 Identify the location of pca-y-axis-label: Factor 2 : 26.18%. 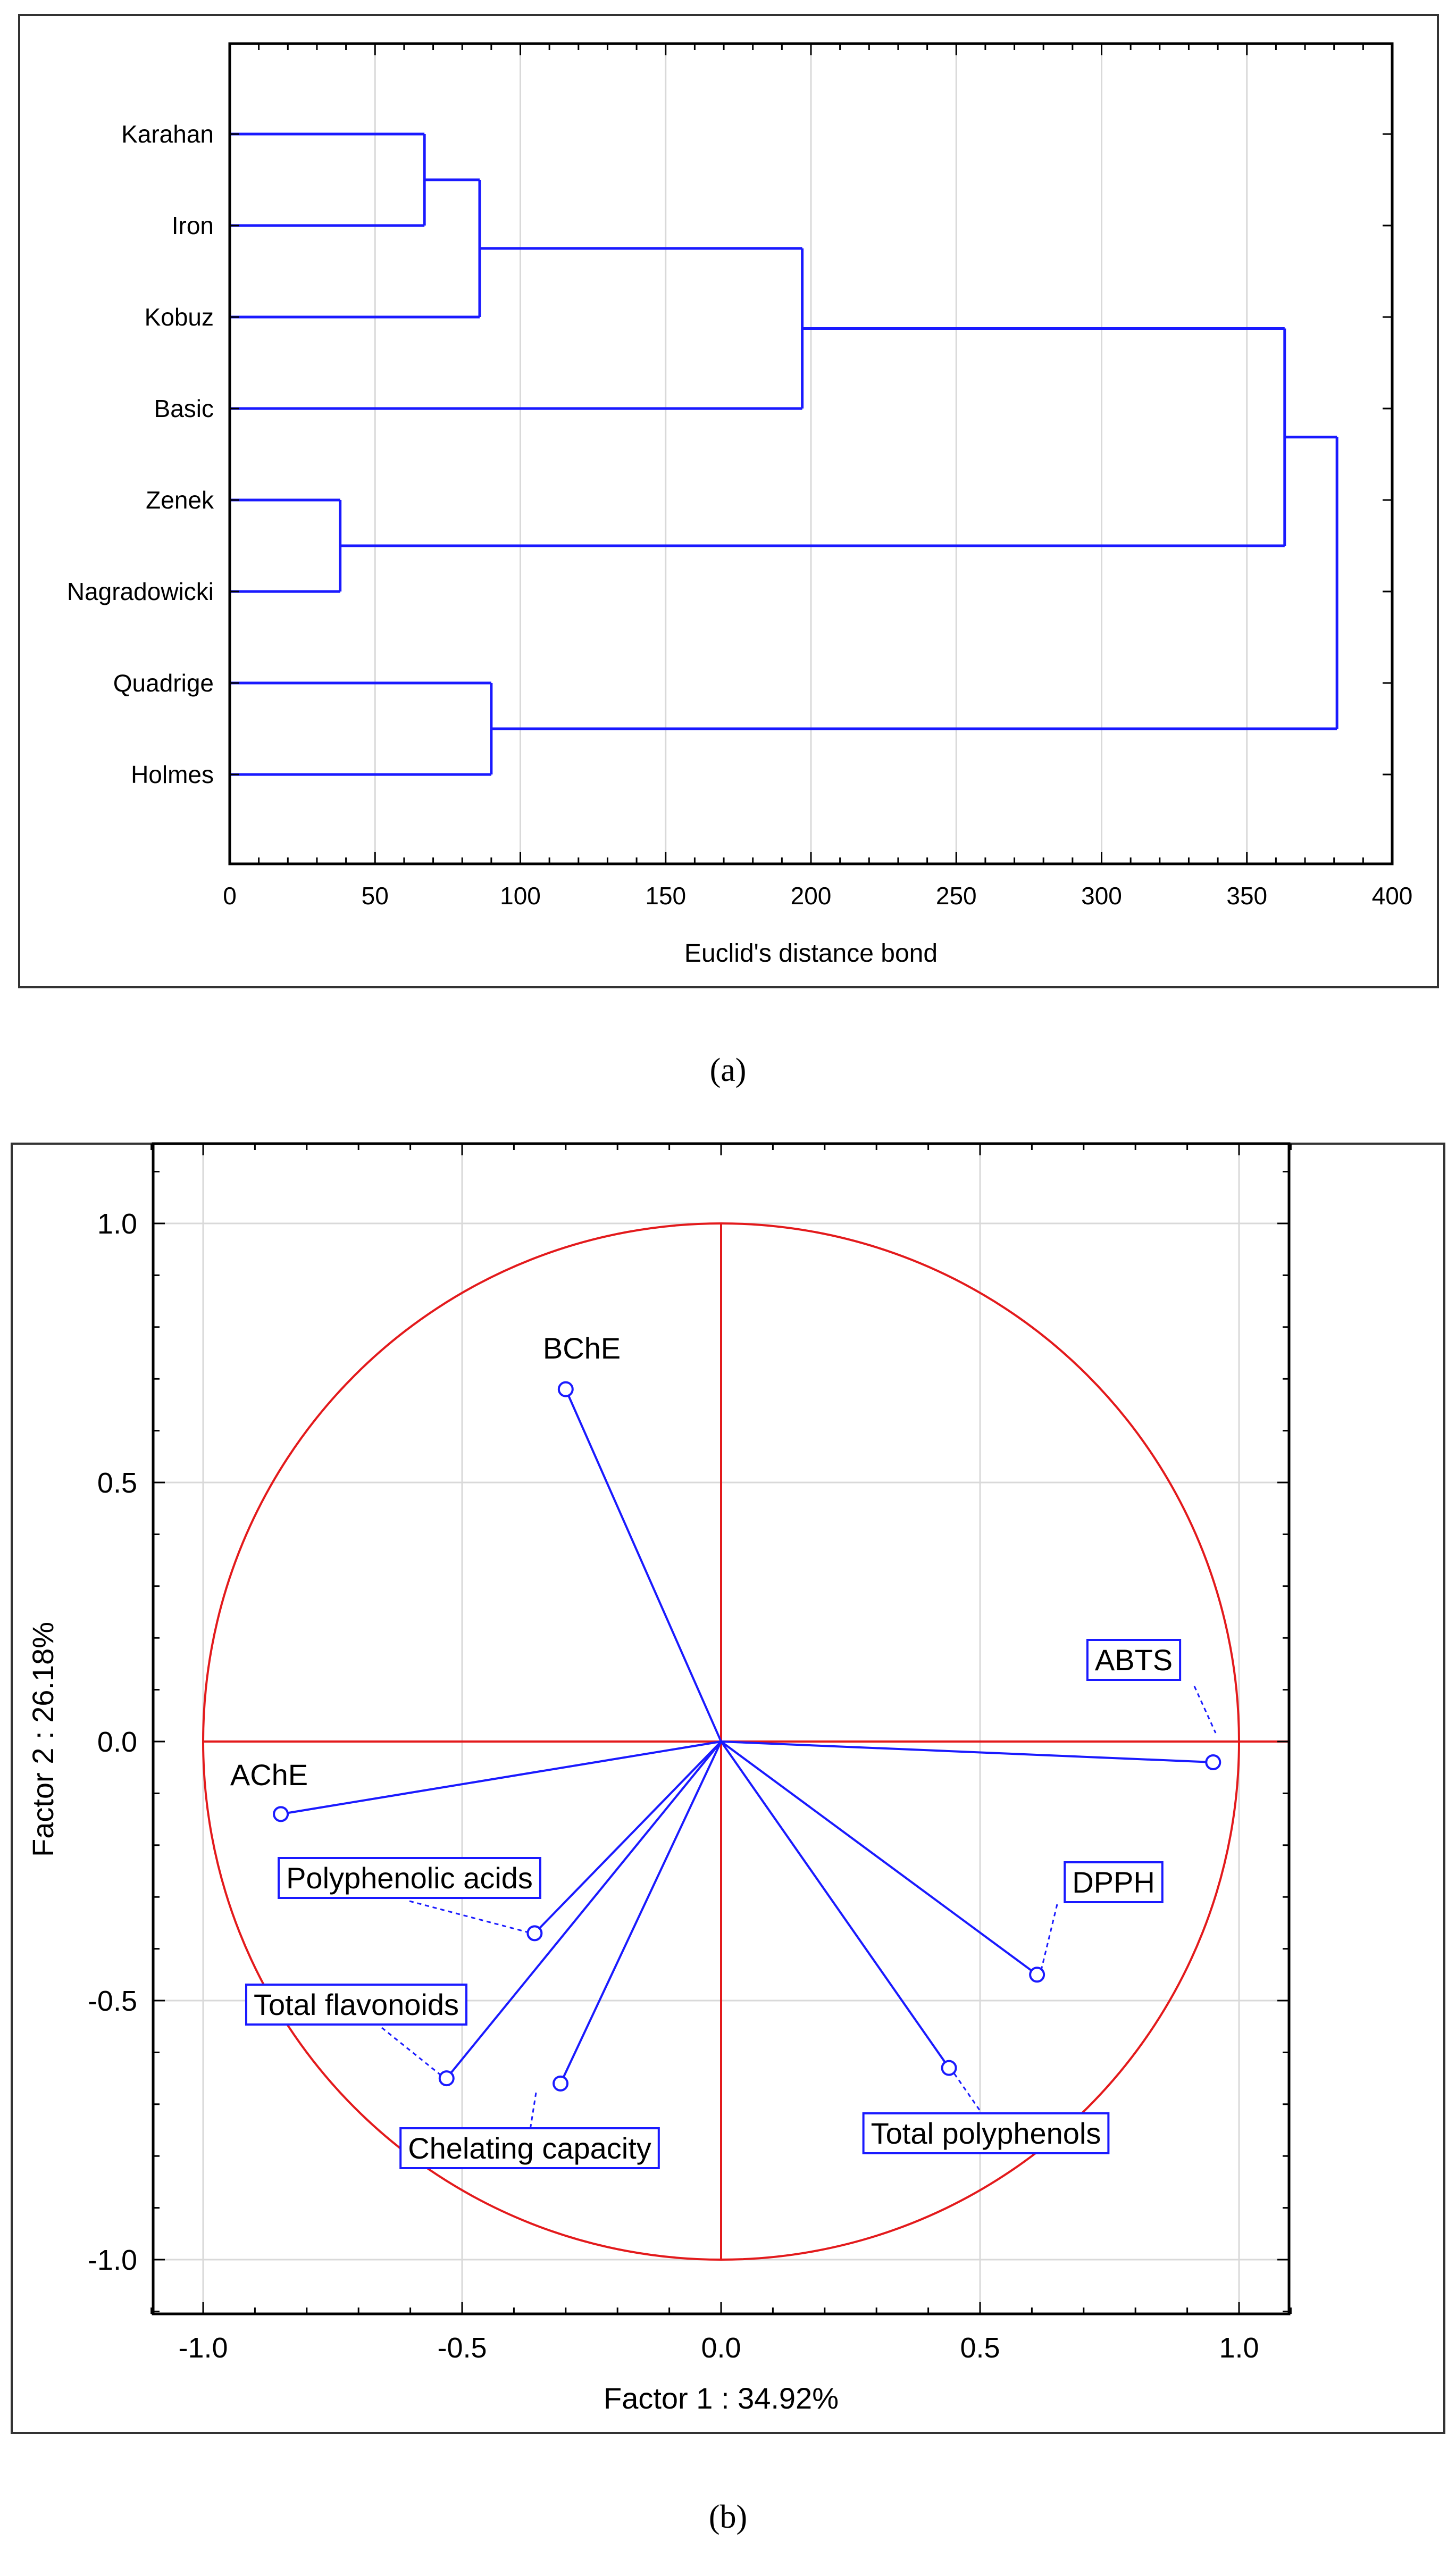
(43, 1740).